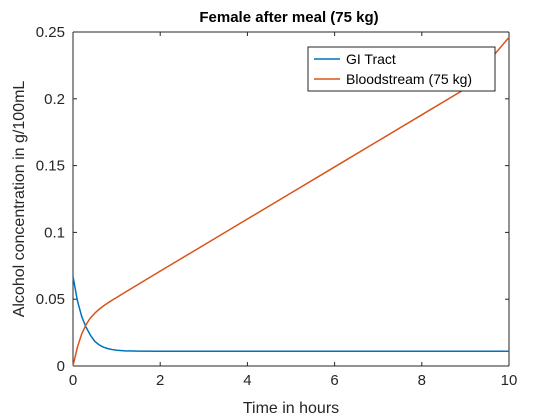 The height and width of the screenshot is (420, 560). What do you see at coordinates (19, 199) in the screenshot?
I see `y-axis-label: Alcohol concentration in g/100mL` at bounding box center [19, 199].